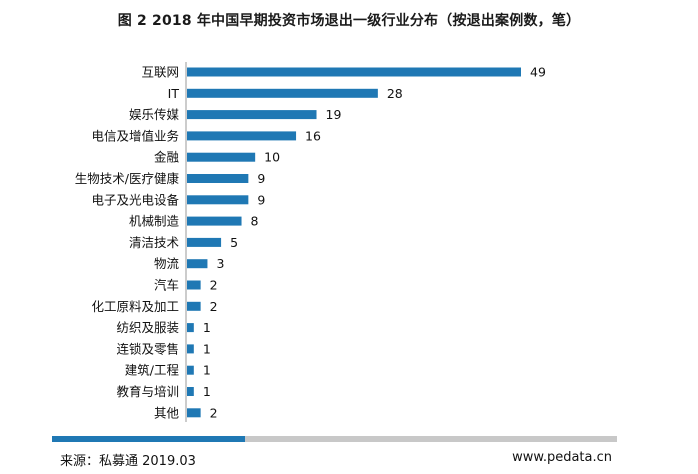  Describe the element at coordinates (214, 306) in the screenshot. I see `value-label-11: 2` at that location.